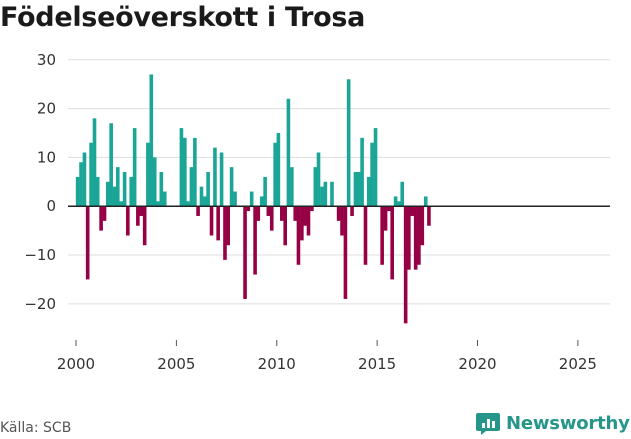  What do you see at coordinates (477, 364) in the screenshot?
I see `x-tick-label: 2020` at bounding box center [477, 364].